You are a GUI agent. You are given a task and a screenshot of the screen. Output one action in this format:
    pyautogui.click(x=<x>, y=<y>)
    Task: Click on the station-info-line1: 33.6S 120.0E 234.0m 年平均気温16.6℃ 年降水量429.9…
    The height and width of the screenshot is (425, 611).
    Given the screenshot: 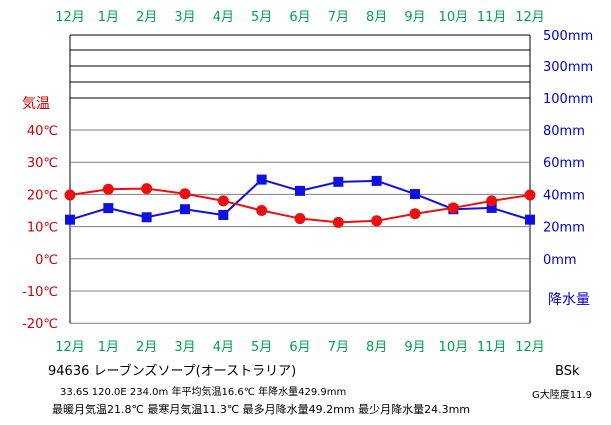 What is the action you would take?
    pyautogui.click(x=203, y=392)
    